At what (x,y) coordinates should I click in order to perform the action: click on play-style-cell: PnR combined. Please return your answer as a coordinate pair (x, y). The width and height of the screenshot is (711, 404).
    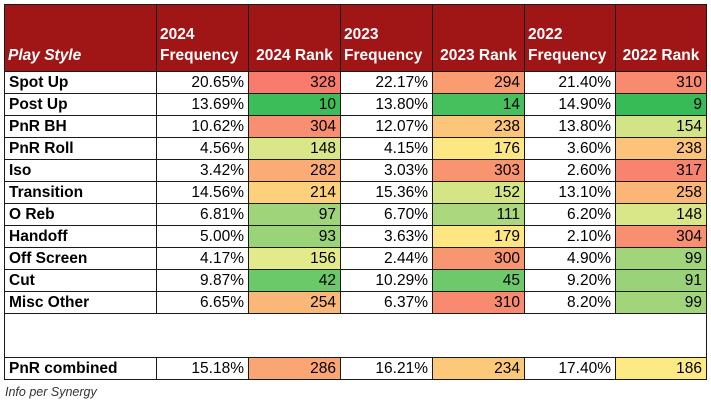
    Looking at the image, I should click on (80, 368).